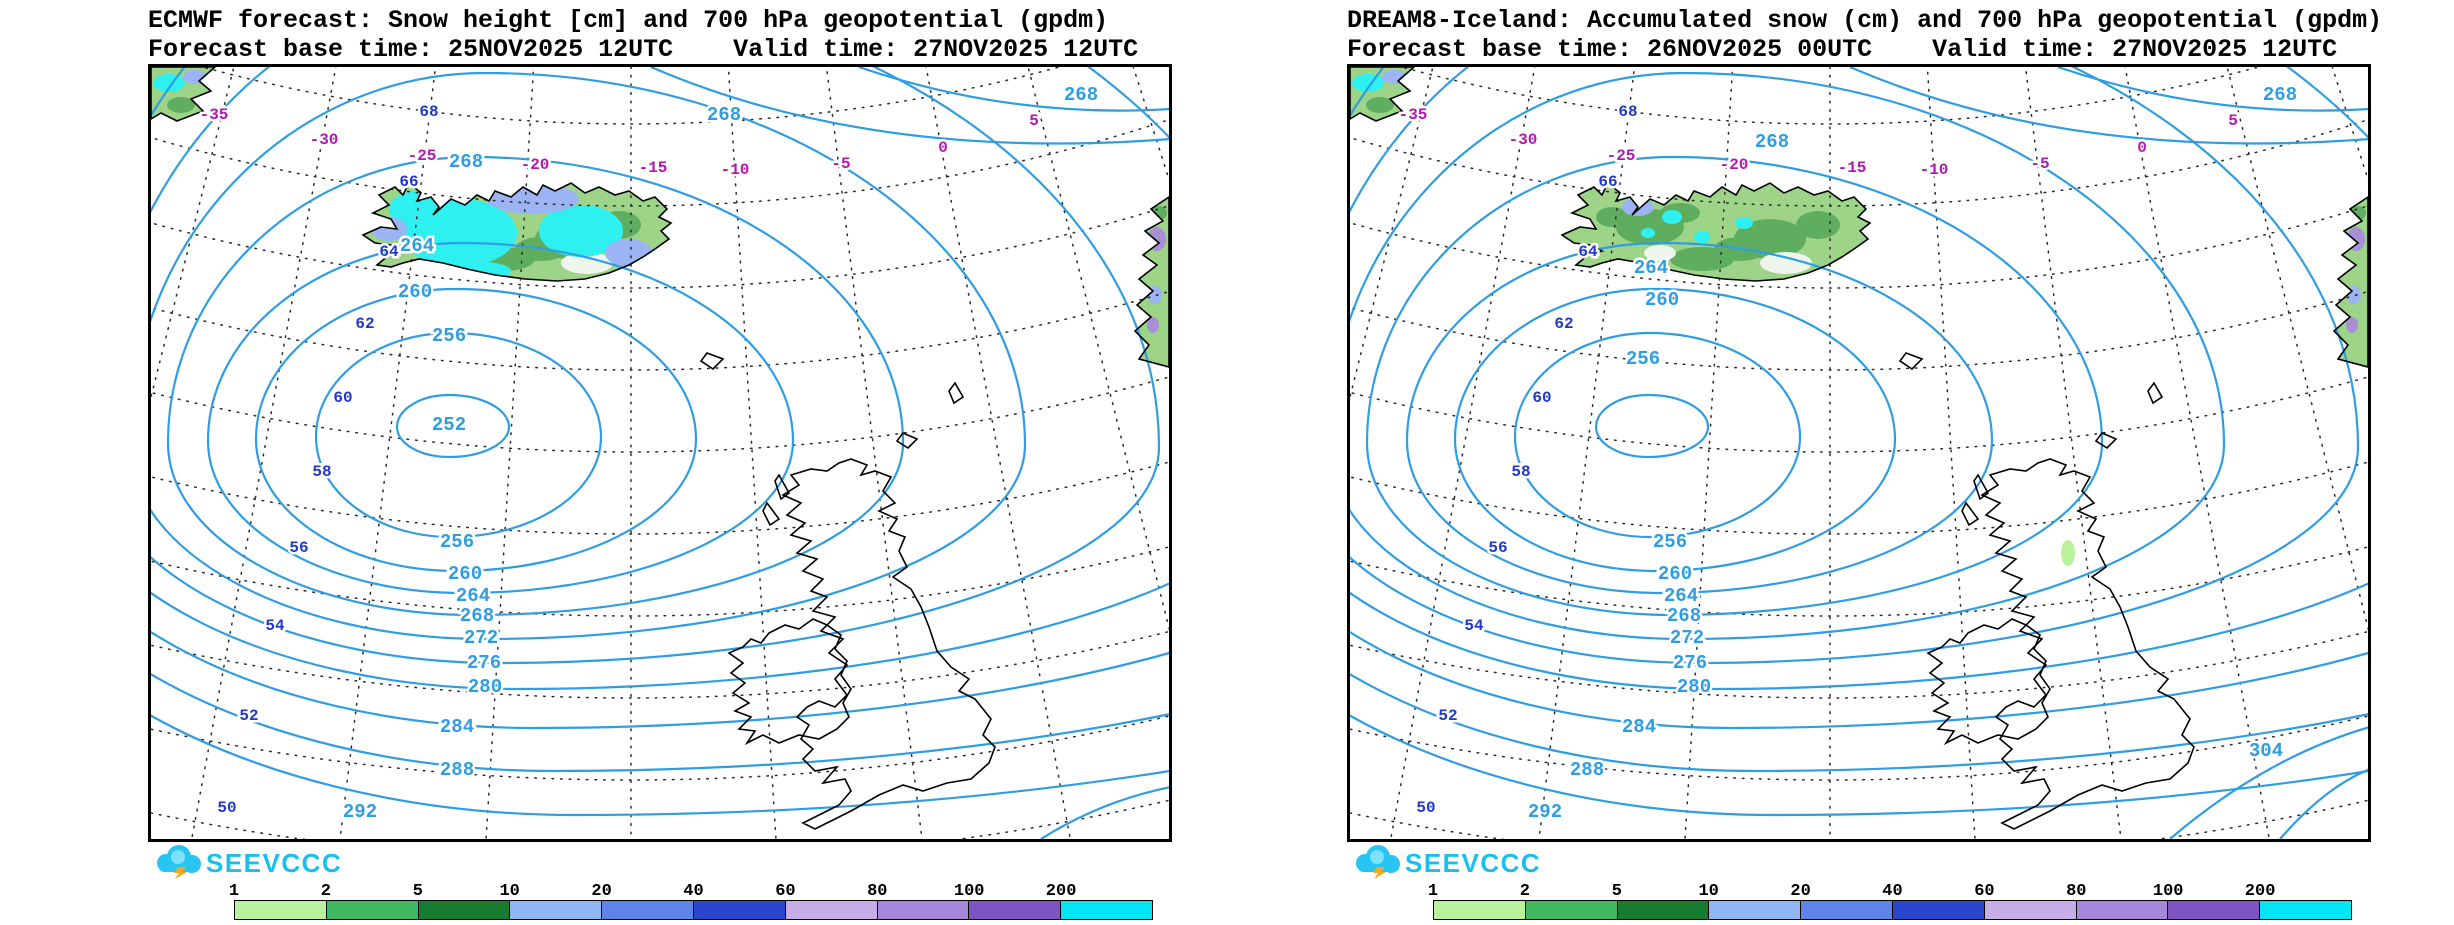 The width and height of the screenshot is (2454, 925). I want to click on scale-color-bar, so click(1892, 910).